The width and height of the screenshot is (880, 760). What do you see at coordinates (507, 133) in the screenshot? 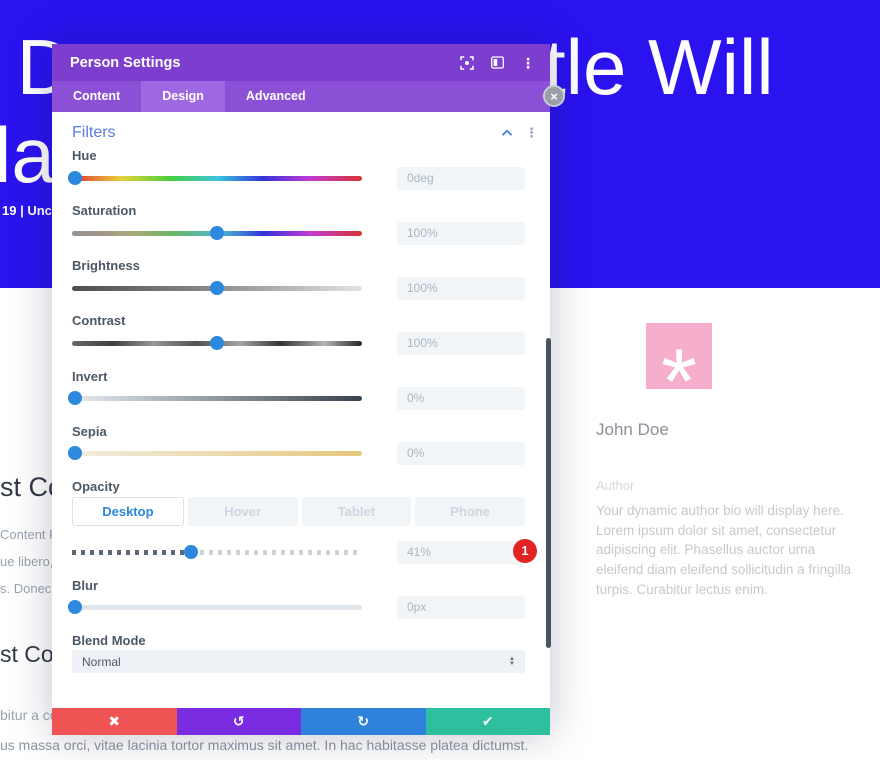
I see `chevron-up-icon` at bounding box center [507, 133].